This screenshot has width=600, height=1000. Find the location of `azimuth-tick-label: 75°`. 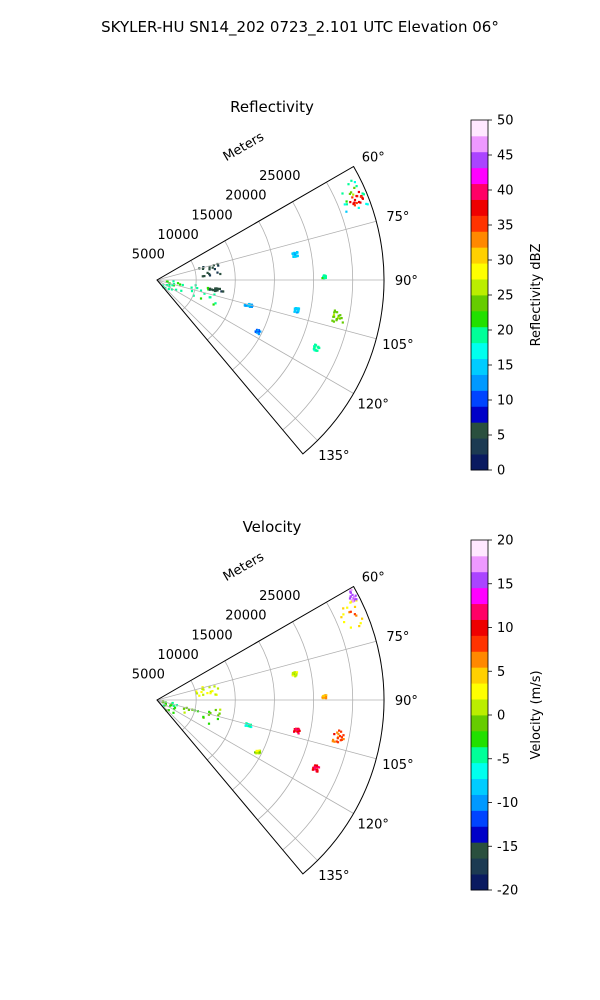

azimuth-tick-label: 75° is located at coordinates (397, 217).